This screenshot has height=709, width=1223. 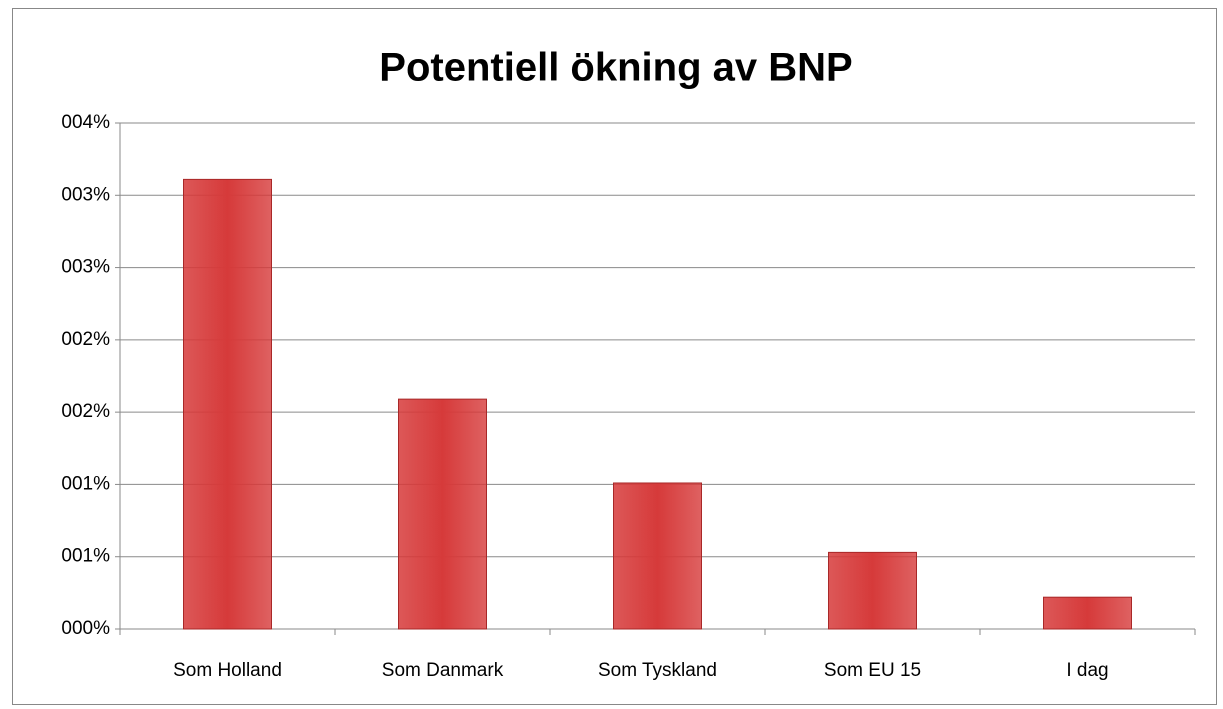 I want to click on x-tick-label: Som Tyskland, so click(x=657, y=670).